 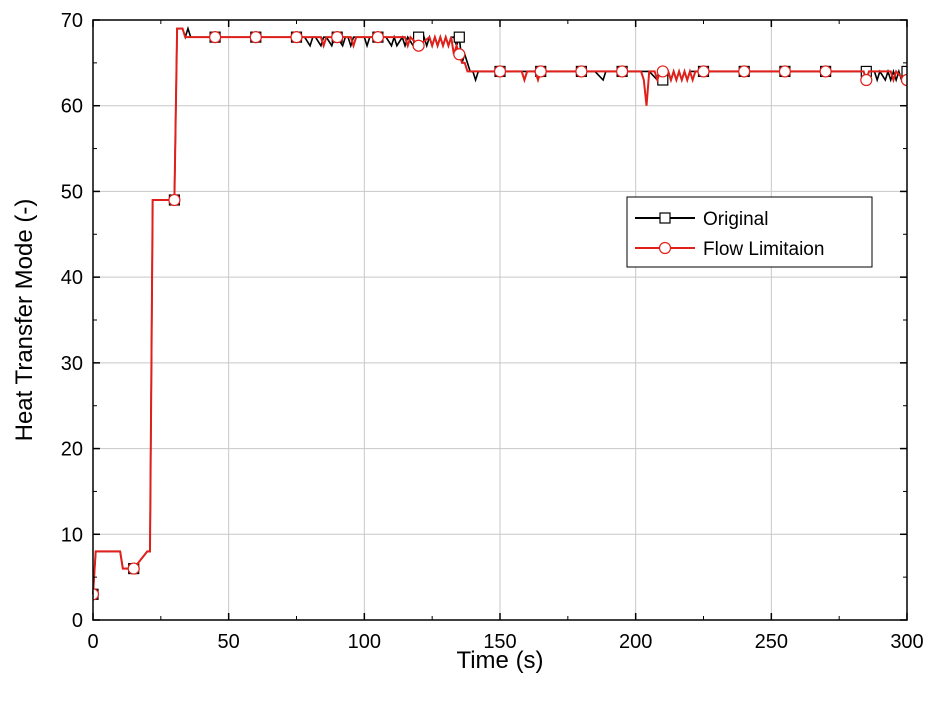 What do you see at coordinates (665, 248) in the screenshot?
I see `legend-marker-circle` at bounding box center [665, 248].